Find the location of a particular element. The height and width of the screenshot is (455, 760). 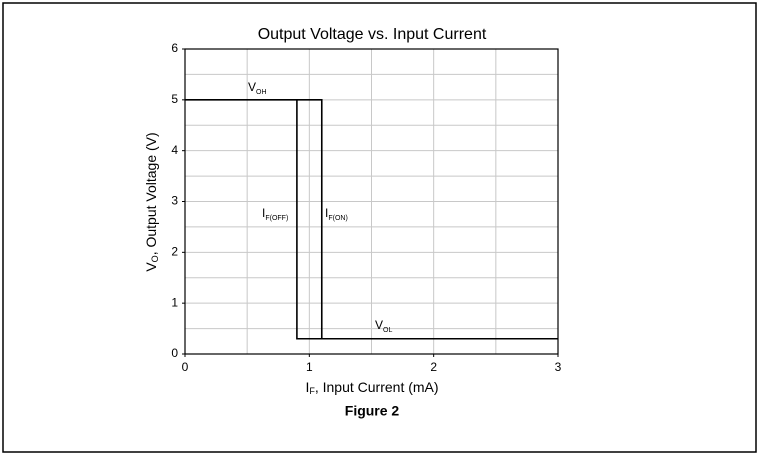

annotation: IF(ON) is located at coordinates (336, 214).